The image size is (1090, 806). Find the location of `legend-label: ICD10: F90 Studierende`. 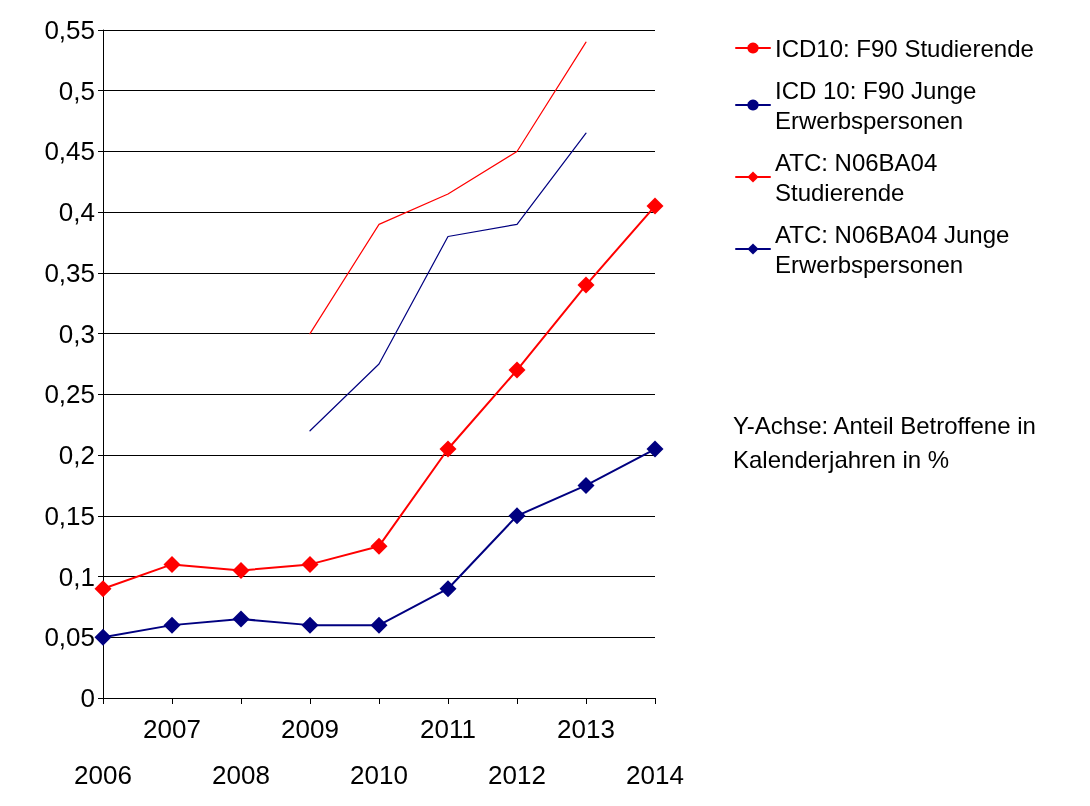

legend-label: ICD10: F90 Studierende is located at coordinates (904, 48).